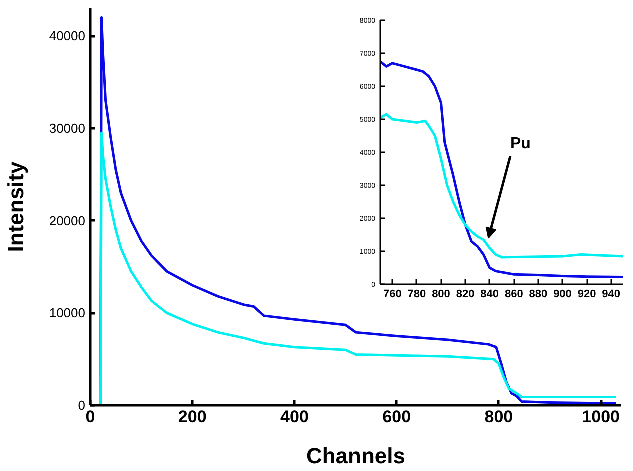  I want to click on y-tick-label: 30000, so click(67, 128).